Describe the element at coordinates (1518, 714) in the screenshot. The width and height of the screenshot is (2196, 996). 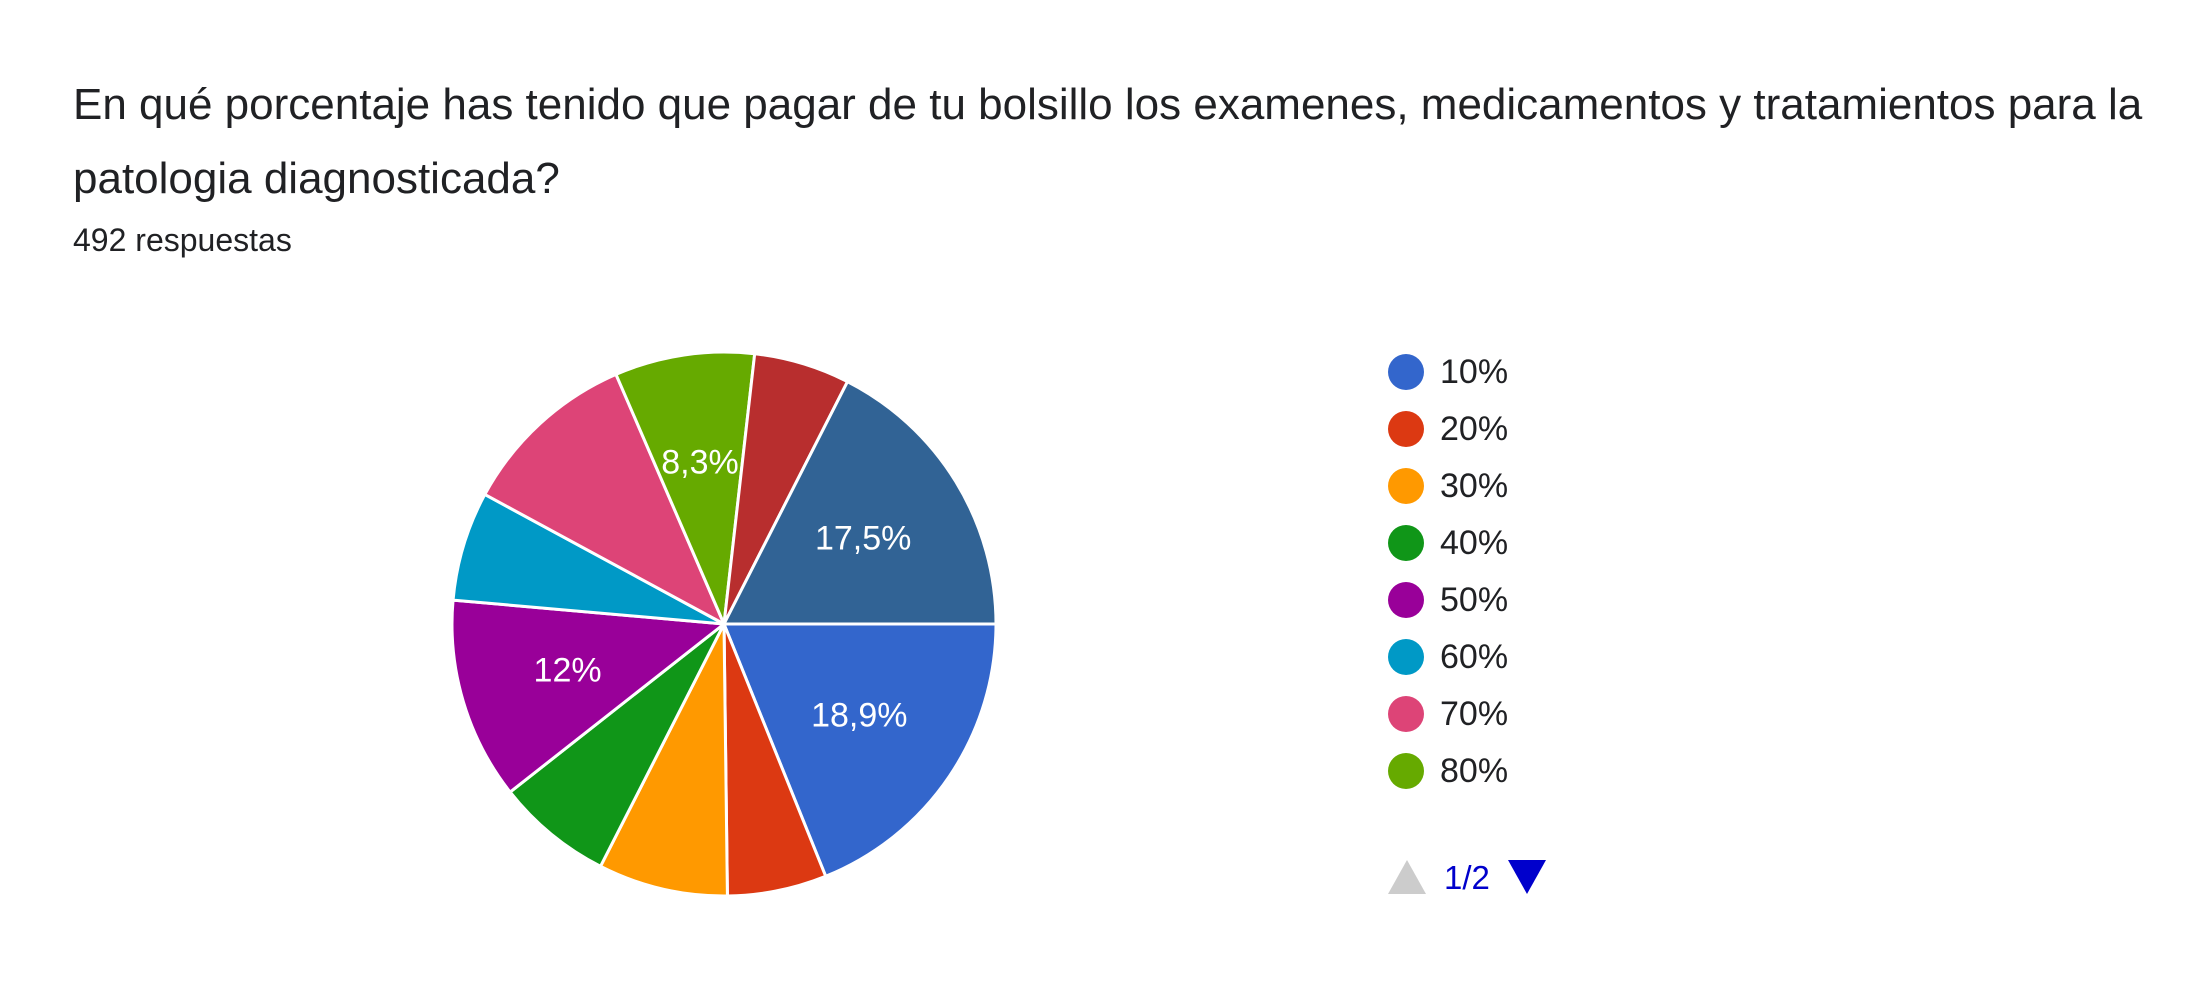
I see `legend-item-70pct: 70%` at that location.